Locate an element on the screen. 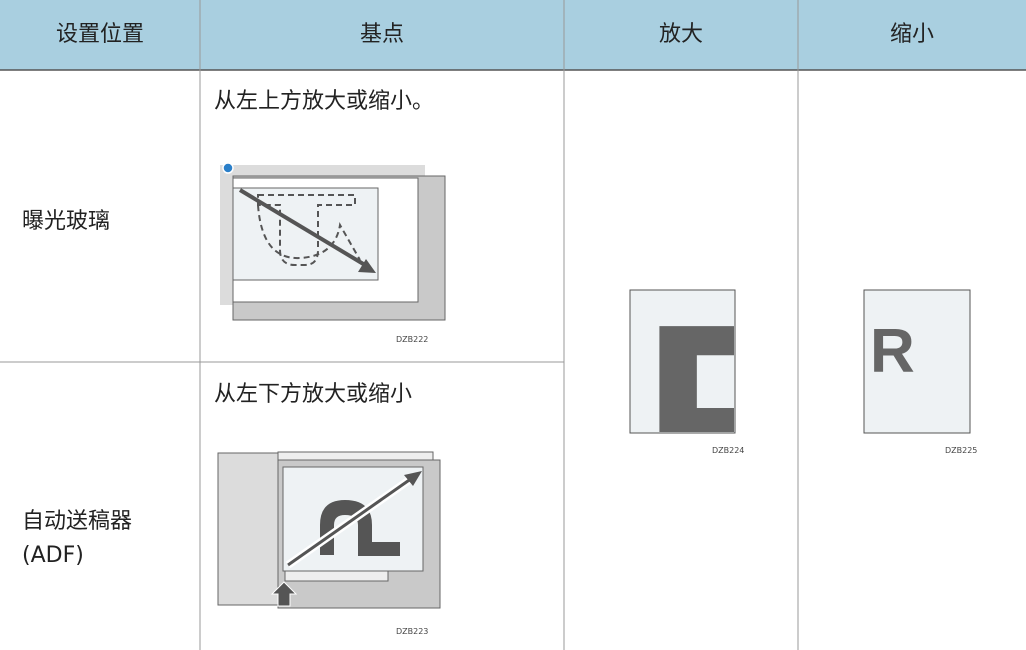 The height and width of the screenshot is (650, 1026). header-cell: 缩小 is located at coordinates (911, 34).